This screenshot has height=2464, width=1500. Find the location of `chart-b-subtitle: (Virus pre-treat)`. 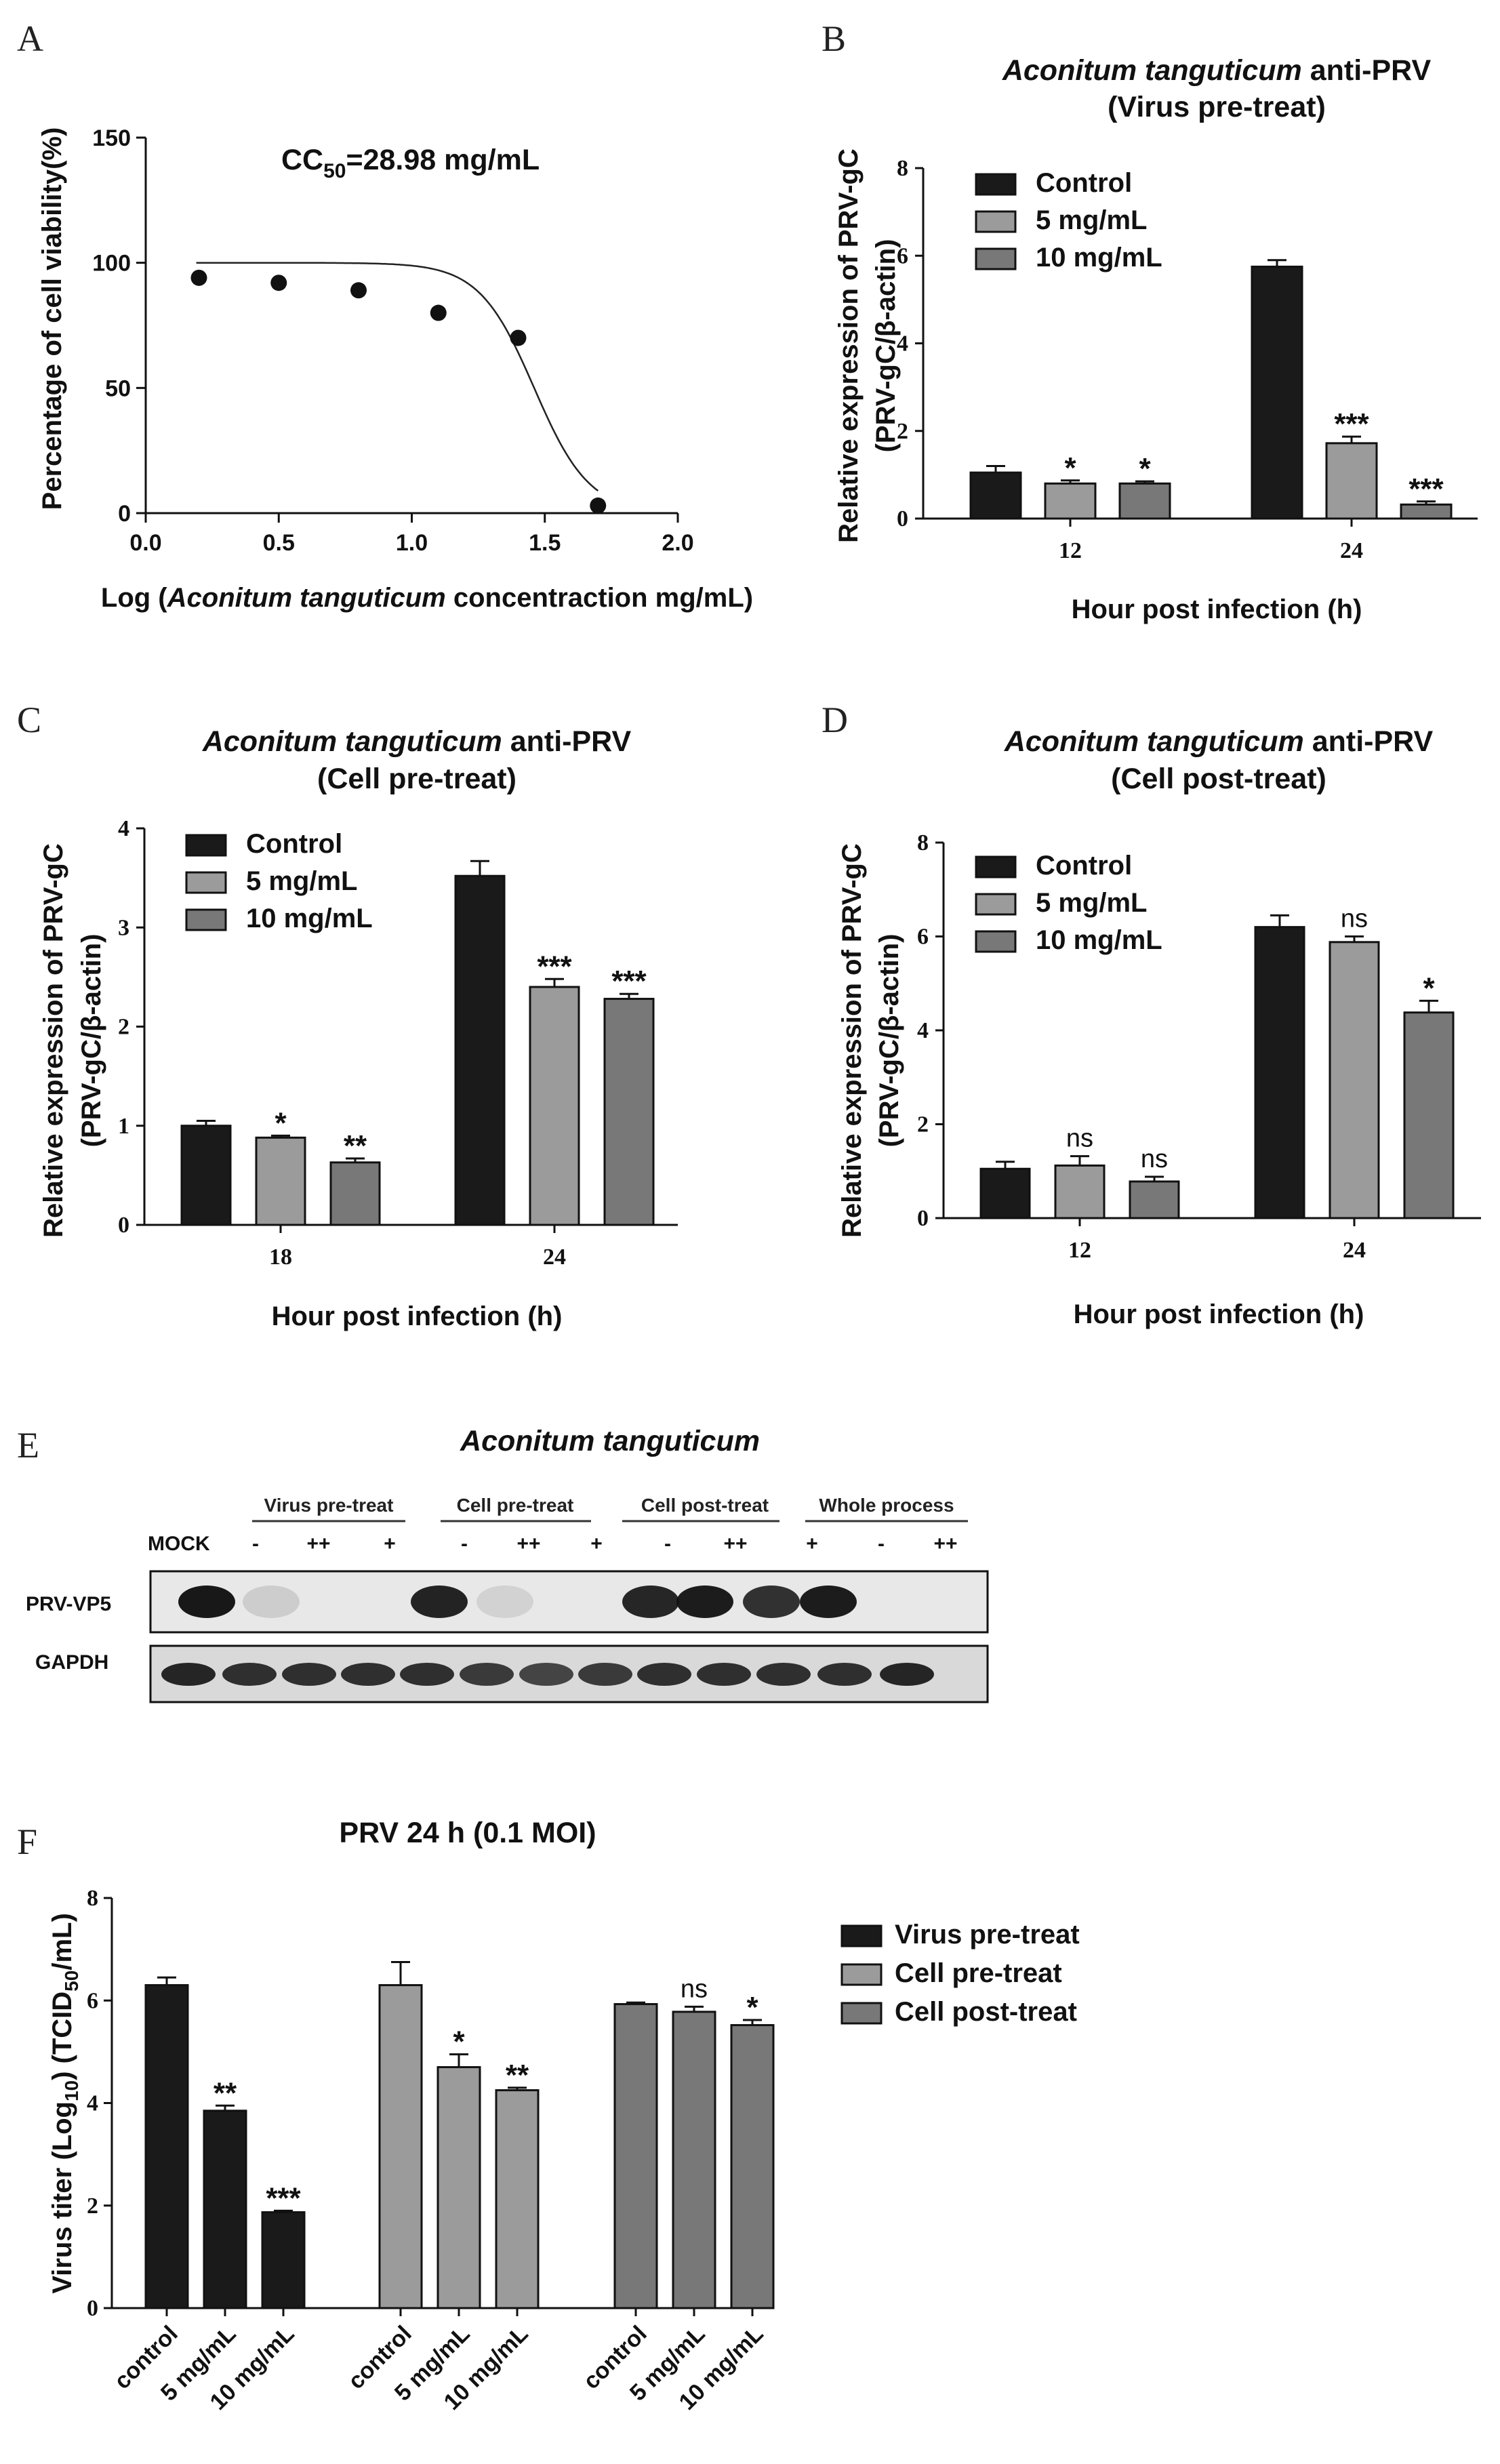

chart-b-subtitle: (Virus pre-treat) is located at coordinates (1217, 107).